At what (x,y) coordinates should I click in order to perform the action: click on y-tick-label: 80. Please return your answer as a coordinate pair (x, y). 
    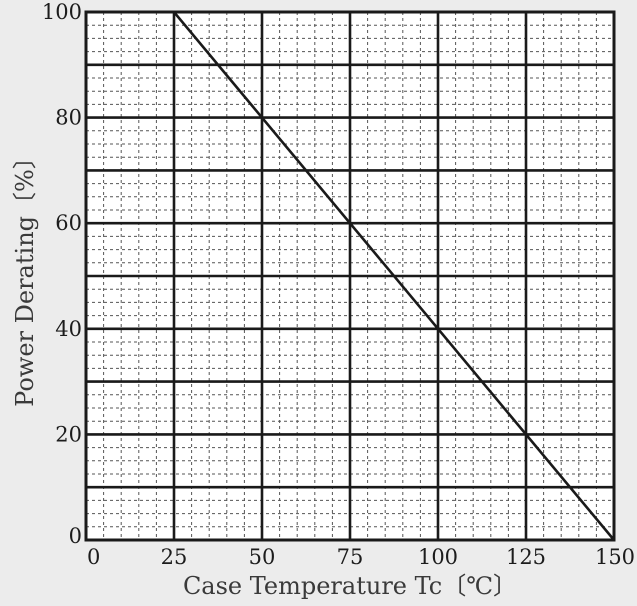
    Looking at the image, I should click on (68, 118).